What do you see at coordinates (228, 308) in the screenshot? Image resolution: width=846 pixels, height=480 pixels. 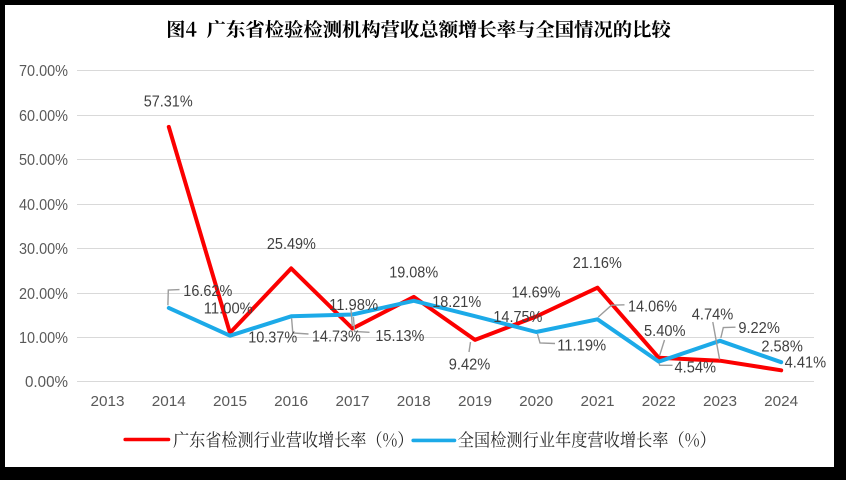 I see `svg-text: 11.00%` at bounding box center [228, 308].